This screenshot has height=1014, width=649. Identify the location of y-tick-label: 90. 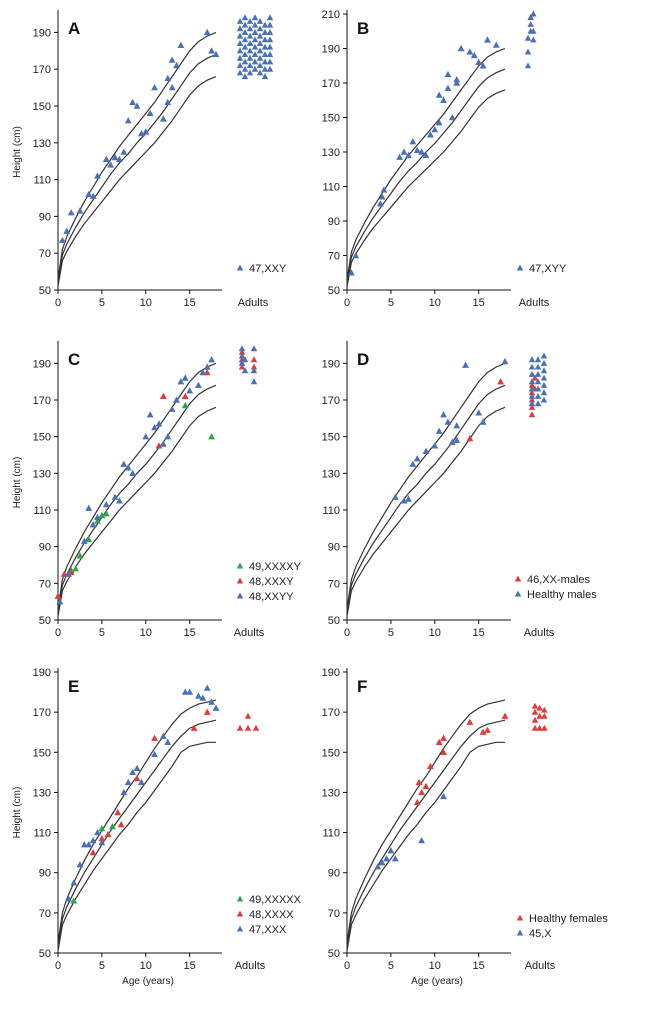
(45, 874).